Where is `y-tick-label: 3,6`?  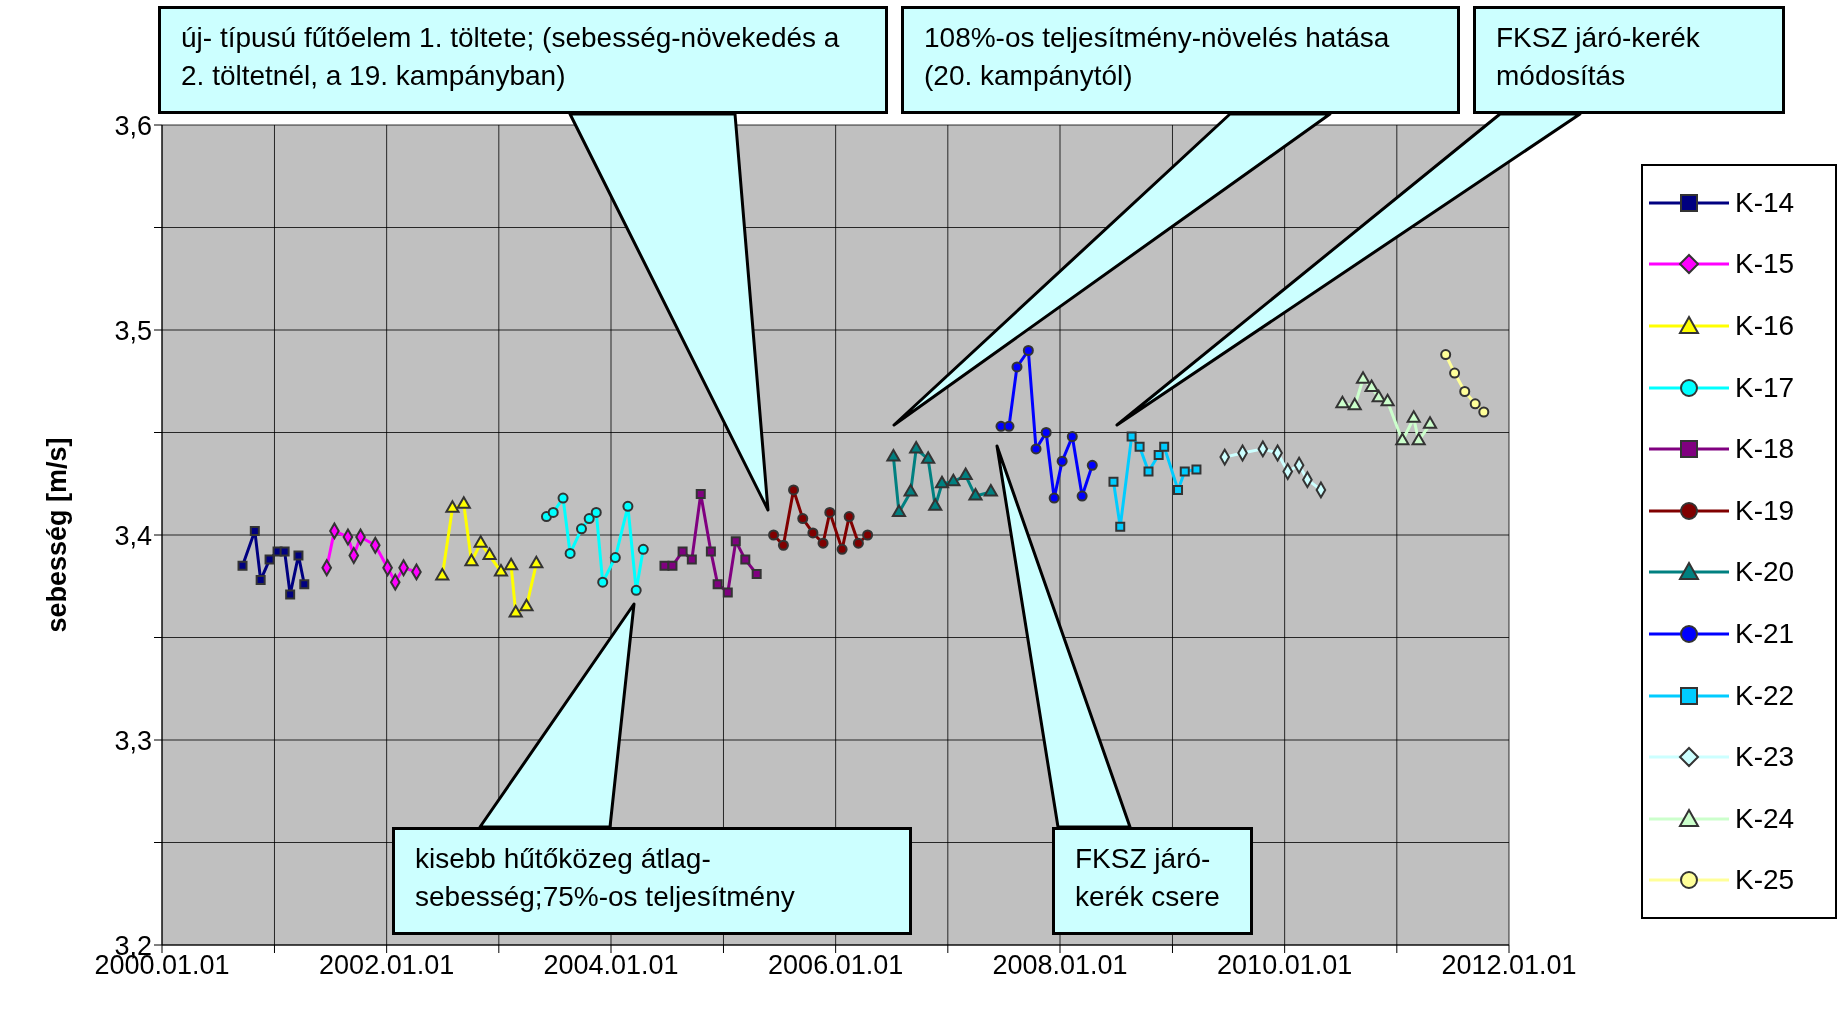
y-tick-label: 3,6 is located at coordinates (133, 125).